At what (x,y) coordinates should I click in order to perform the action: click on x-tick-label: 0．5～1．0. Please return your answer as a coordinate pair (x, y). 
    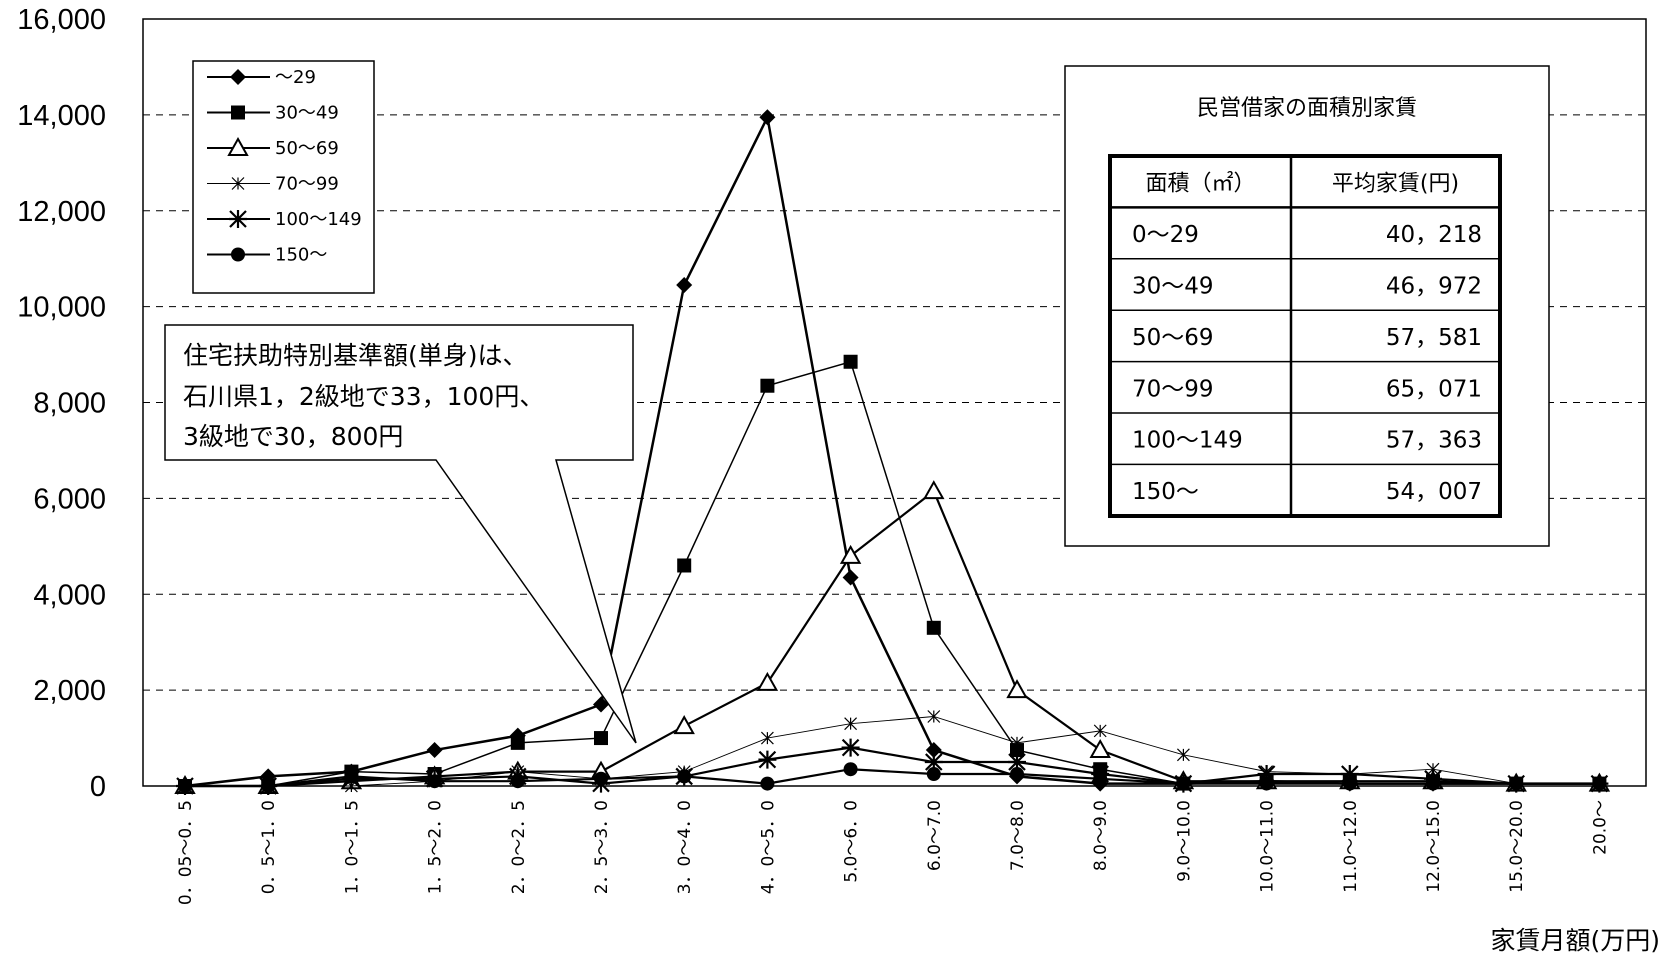
    Looking at the image, I should click on (269, 847).